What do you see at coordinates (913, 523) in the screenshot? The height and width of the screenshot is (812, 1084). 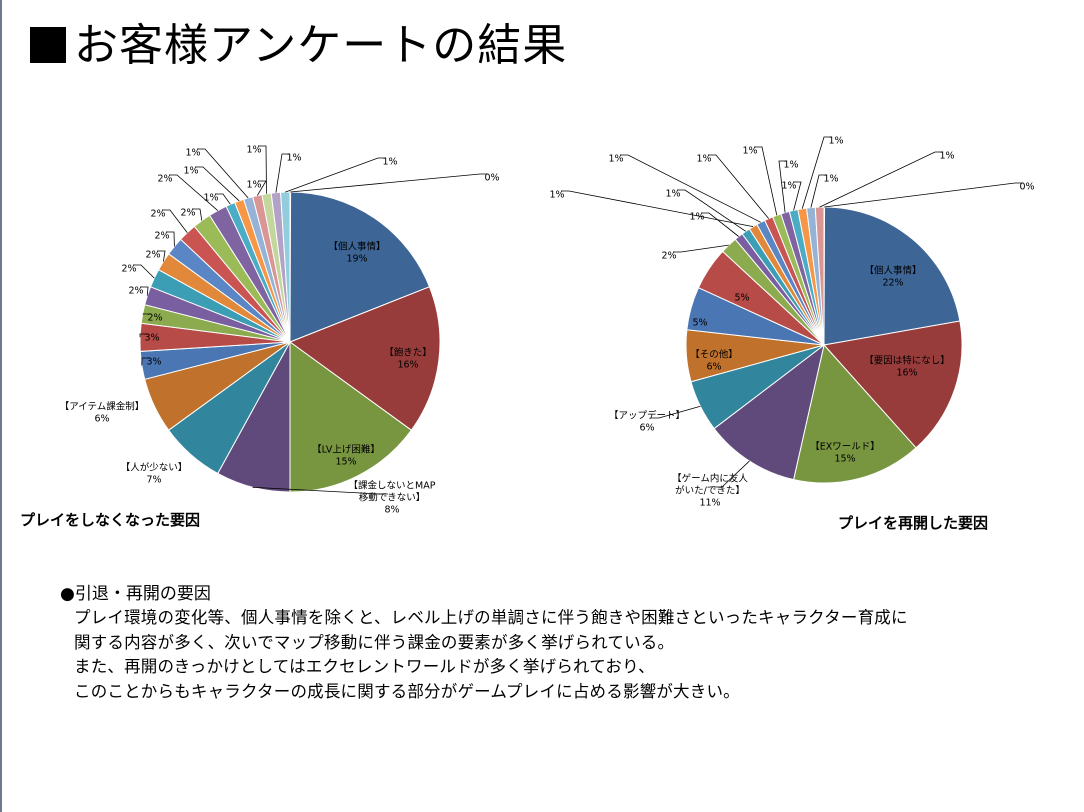 I see `right-chart-caption: プレイを再開した要因` at bounding box center [913, 523].